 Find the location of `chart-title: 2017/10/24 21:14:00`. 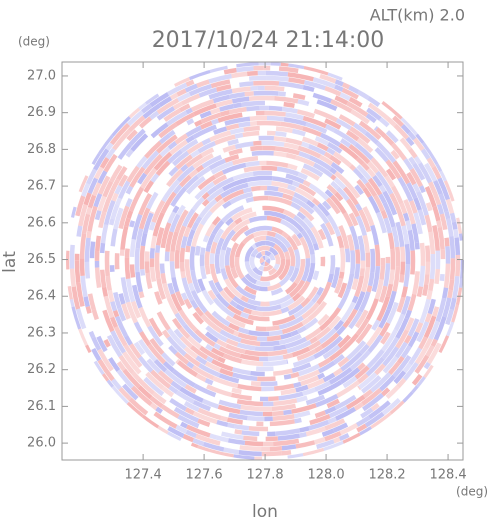

chart-title: 2017/10/24 21:14:00 is located at coordinates (268, 40).